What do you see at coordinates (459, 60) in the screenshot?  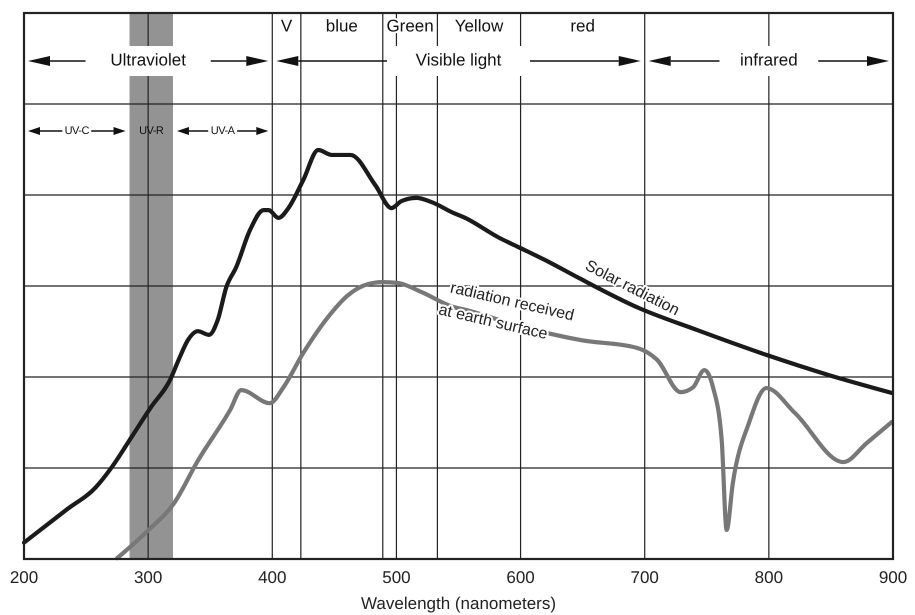 I see `text: Visible light` at bounding box center [459, 60].